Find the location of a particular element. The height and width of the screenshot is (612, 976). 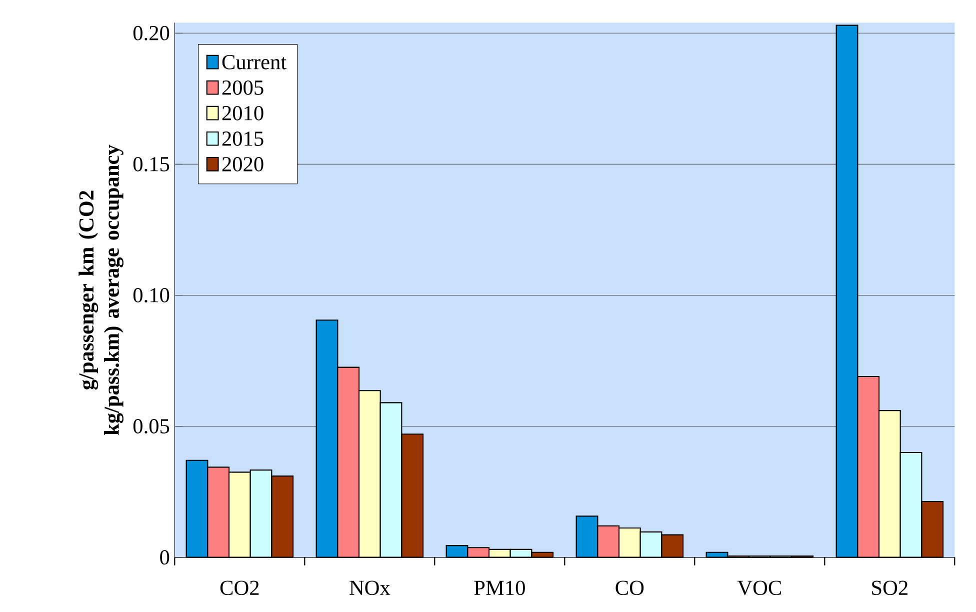

legend-label: 2015 is located at coordinates (243, 138).